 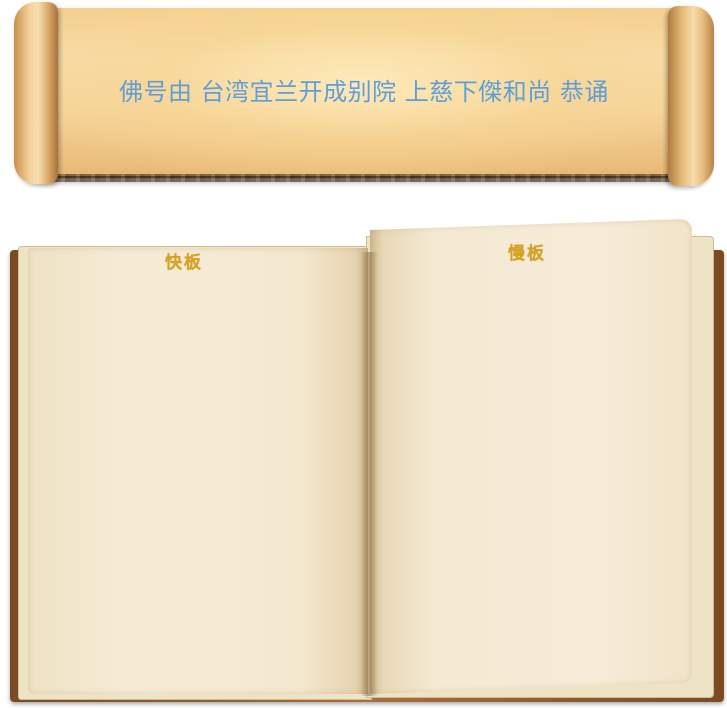 I want to click on scroll-roll-right, so click(x=691, y=96).